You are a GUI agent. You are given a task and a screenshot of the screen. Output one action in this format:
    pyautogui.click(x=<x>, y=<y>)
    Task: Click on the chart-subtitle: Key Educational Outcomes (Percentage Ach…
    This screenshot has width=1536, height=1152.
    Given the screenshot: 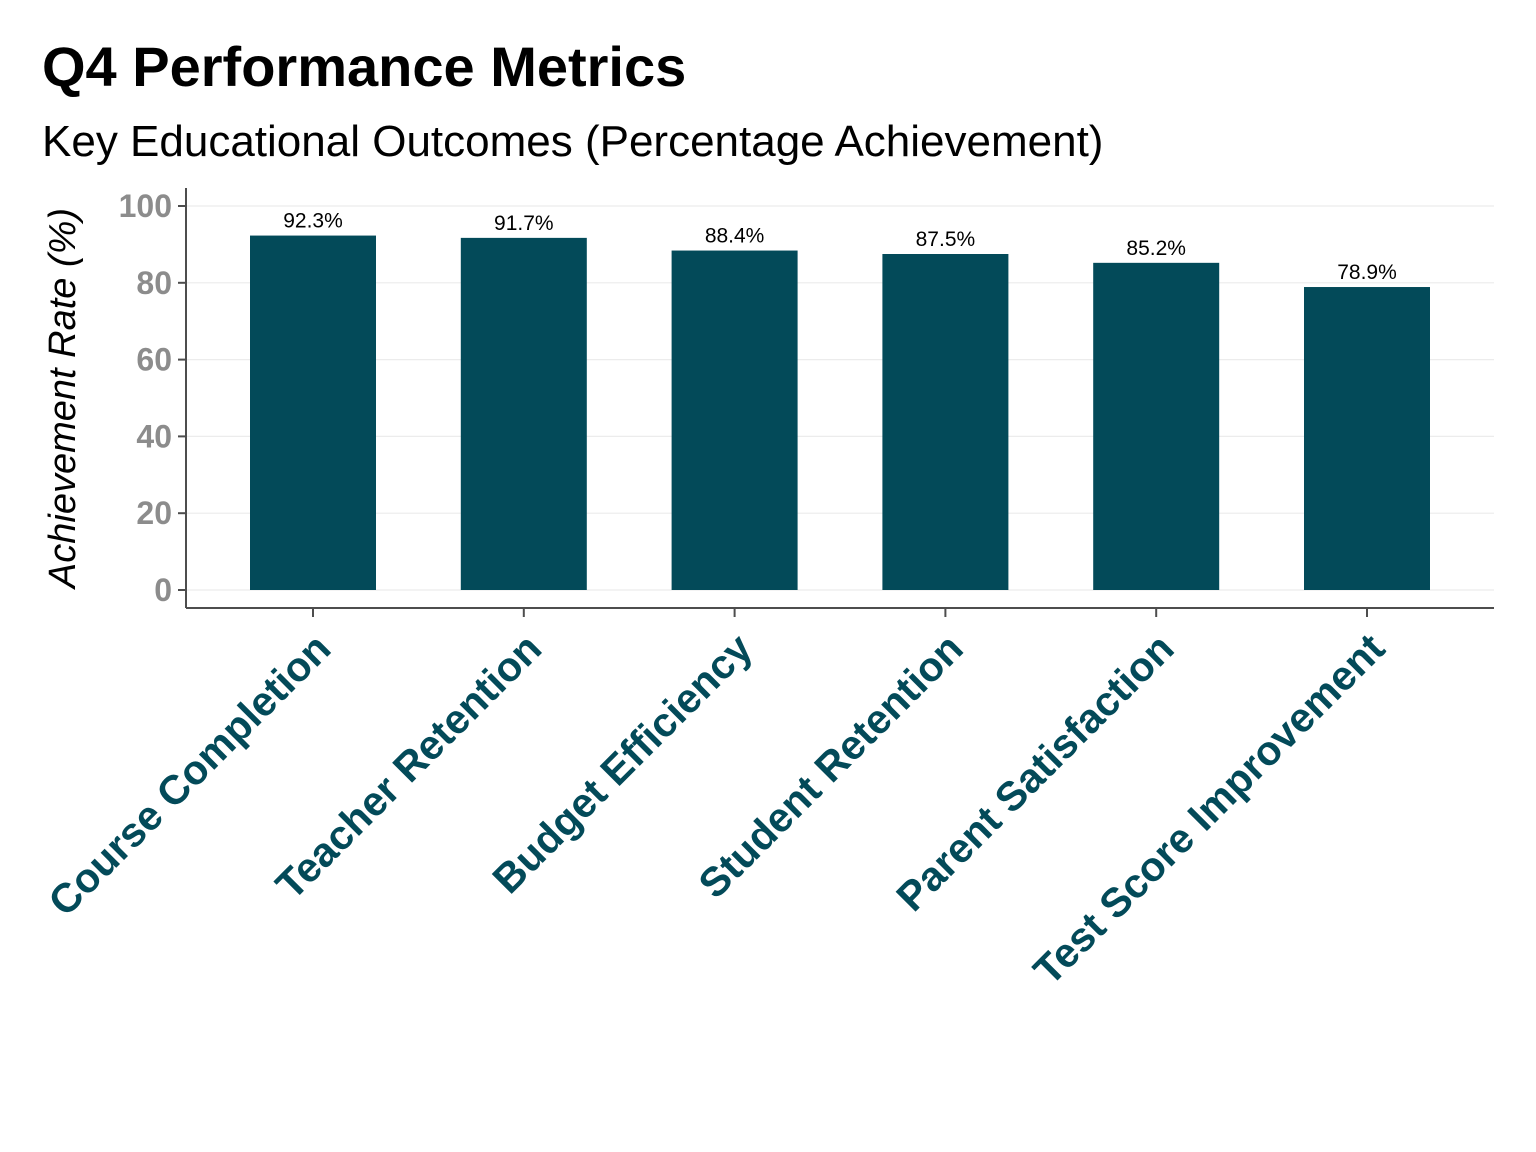 What is the action you would take?
    pyautogui.click(x=572, y=141)
    